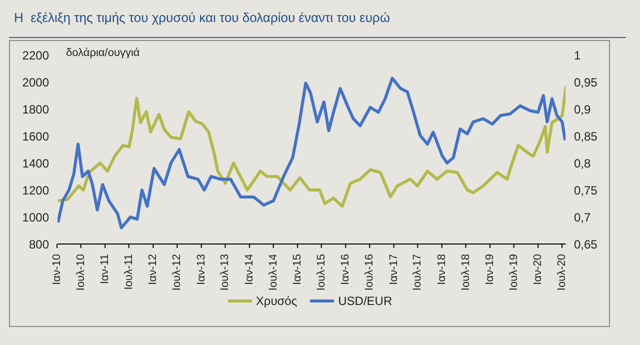  Describe the element at coordinates (490, 269) in the screenshot. I see `x-tick-label: Ιαν-19` at that location.